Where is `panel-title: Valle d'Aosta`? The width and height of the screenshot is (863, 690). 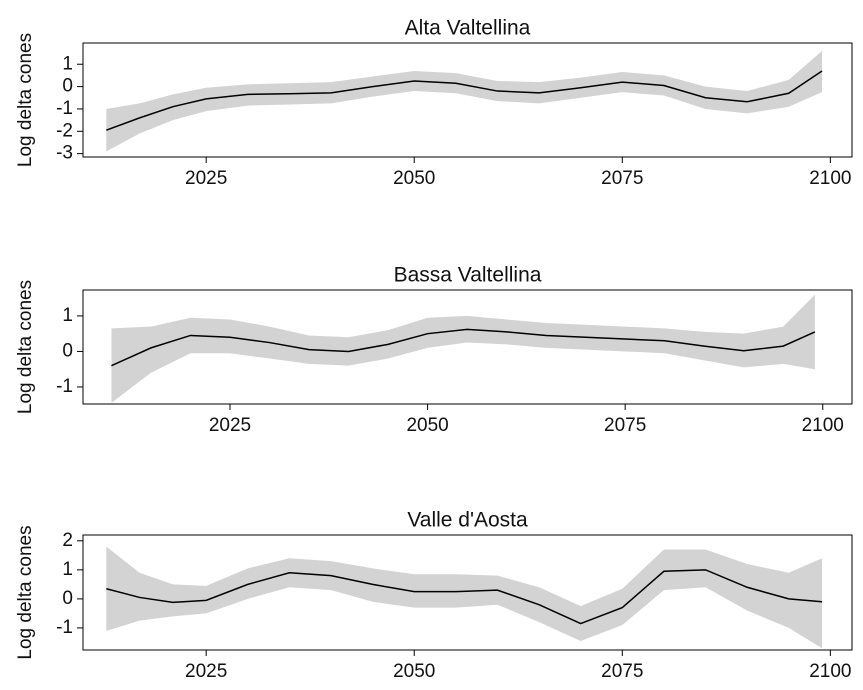 panel-title: Valle d'Aosta is located at coordinates (467, 520).